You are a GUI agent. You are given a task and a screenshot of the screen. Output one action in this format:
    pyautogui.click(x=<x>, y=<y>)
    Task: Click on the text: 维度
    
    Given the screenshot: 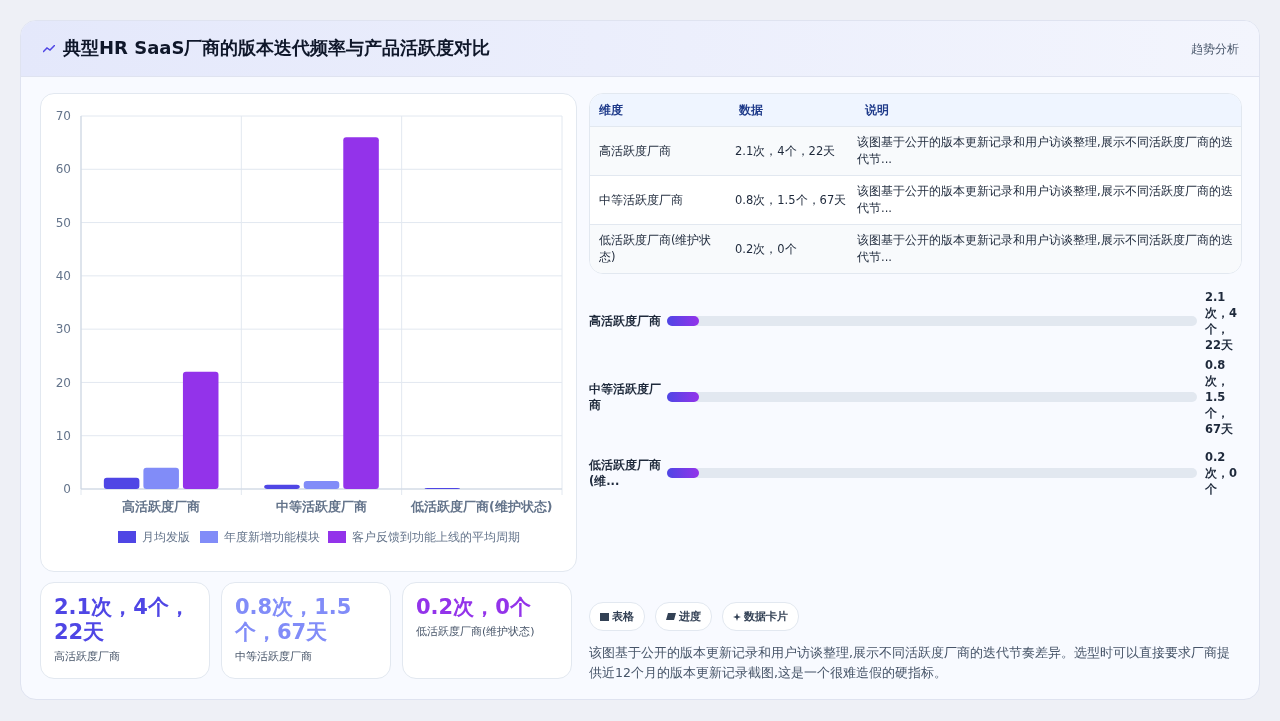 What is the action you would take?
    pyautogui.click(x=611, y=110)
    